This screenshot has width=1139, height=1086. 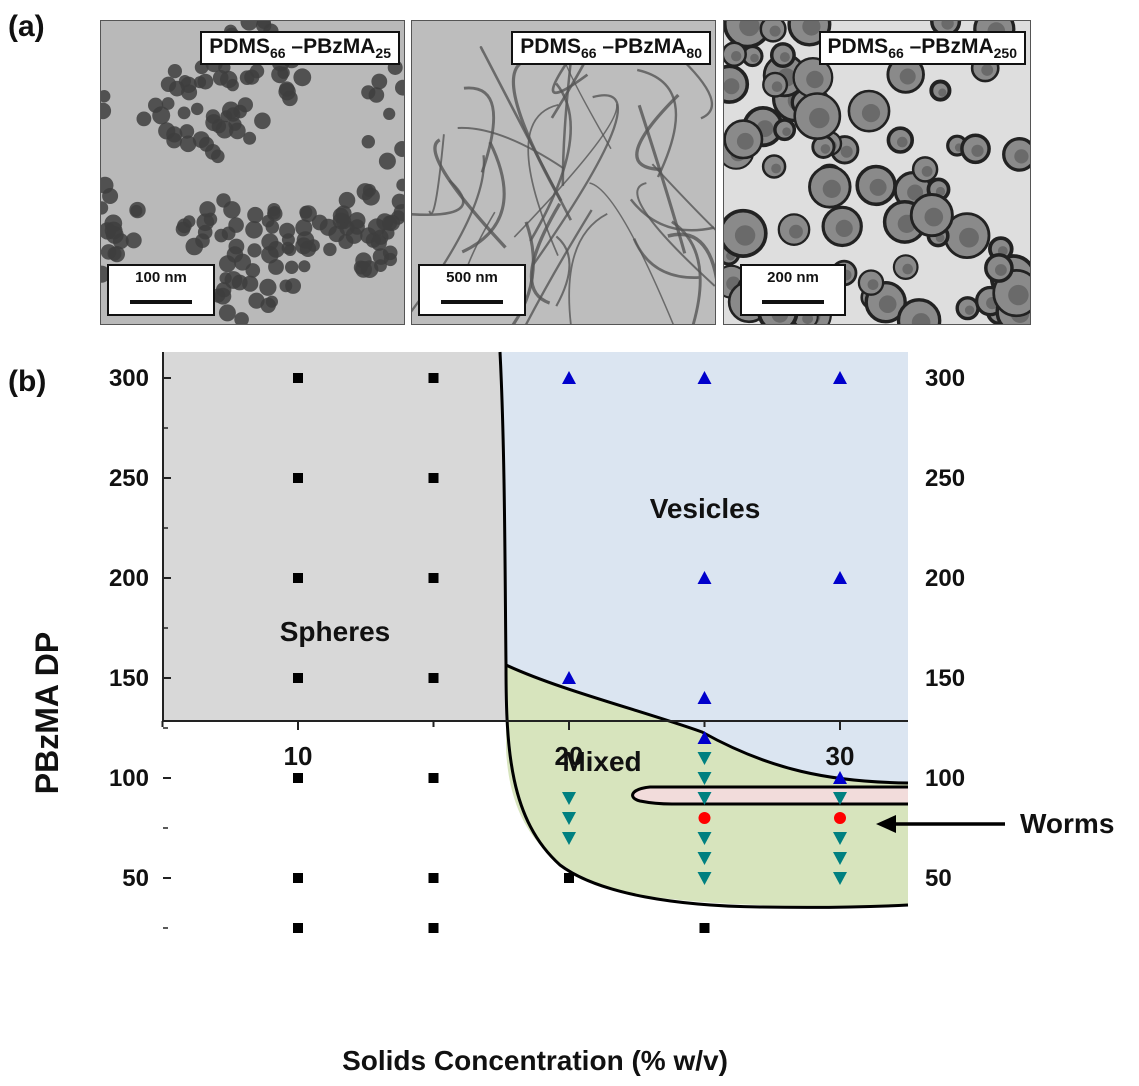 What do you see at coordinates (705, 508) in the screenshot?
I see `region-label-vesicles: Vesicles` at bounding box center [705, 508].